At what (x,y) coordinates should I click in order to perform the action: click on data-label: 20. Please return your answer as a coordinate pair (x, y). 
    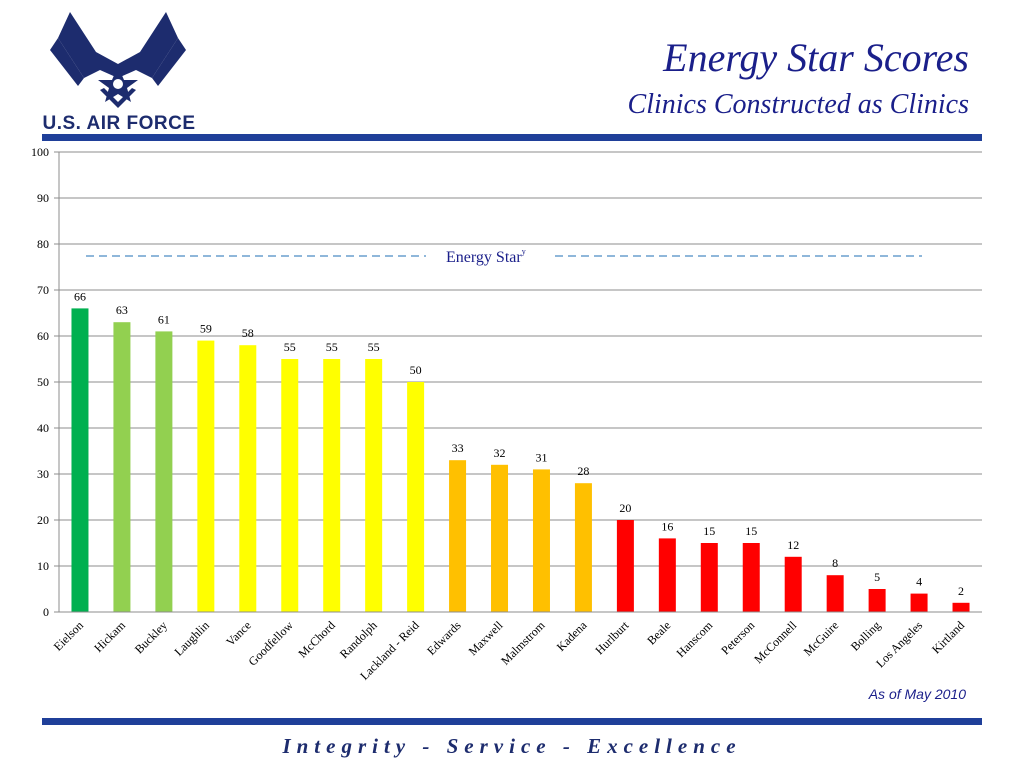
    Looking at the image, I should click on (625, 508).